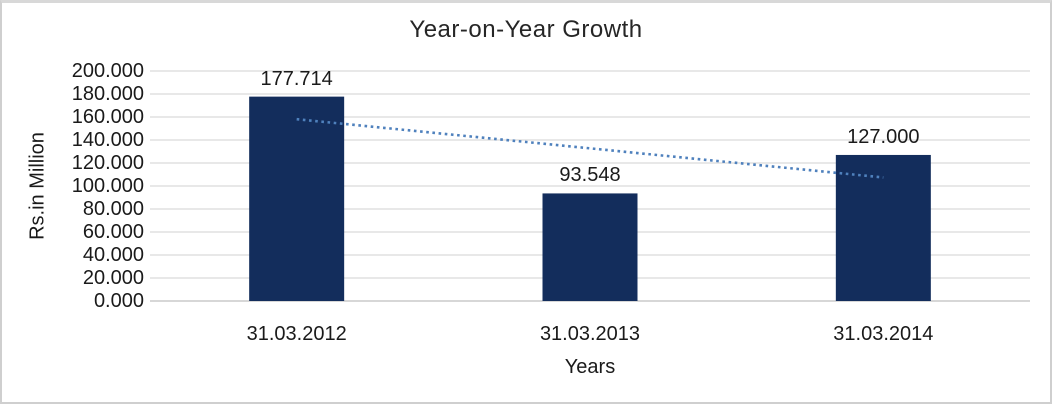  I want to click on y-tick-label: 0.000, so click(118, 301).